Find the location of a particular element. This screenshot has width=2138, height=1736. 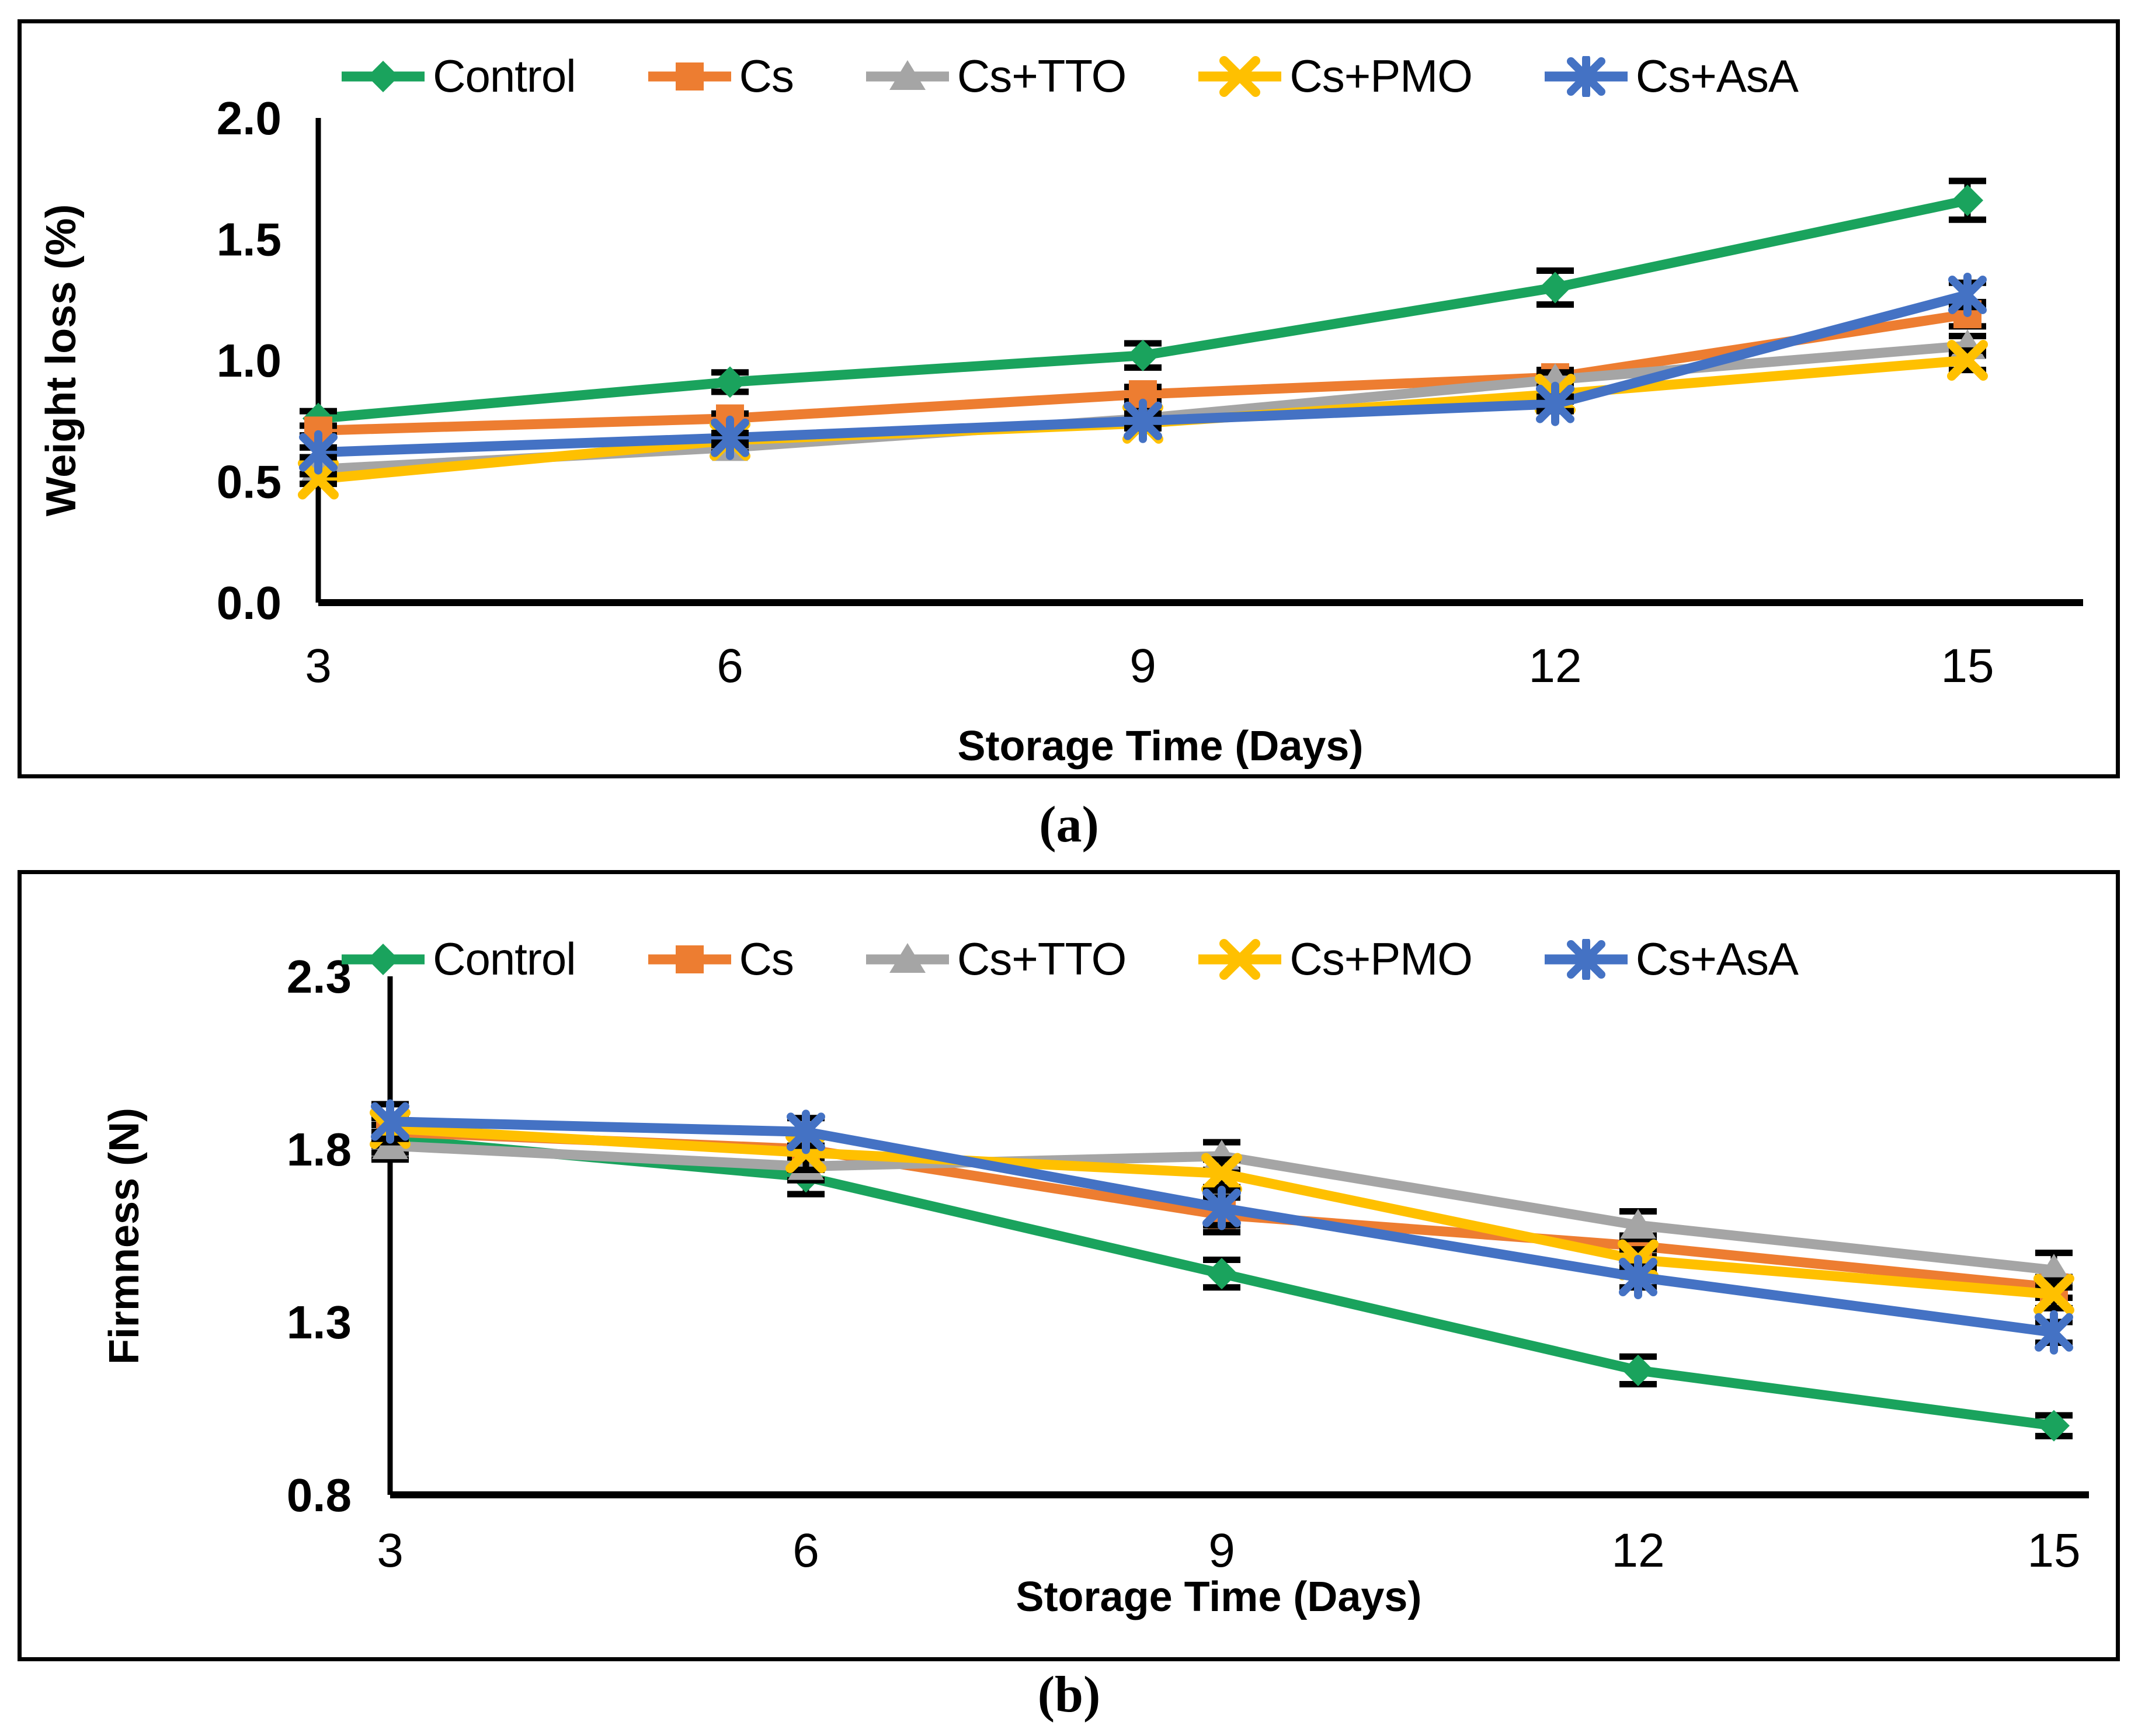

y-axis-title: Firmness (N) is located at coordinates (124, 1237).